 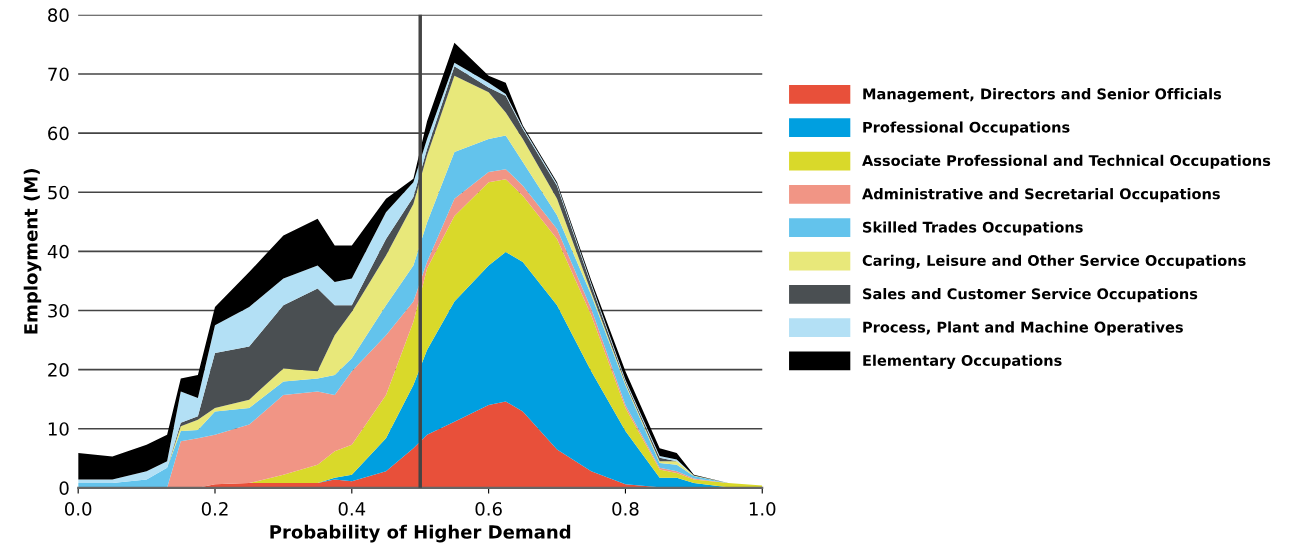 What do you see at coordinates (32, 251) in the screenshot?
I see `y-axis-title: Employment (M)` at bounding box center [32, 251].